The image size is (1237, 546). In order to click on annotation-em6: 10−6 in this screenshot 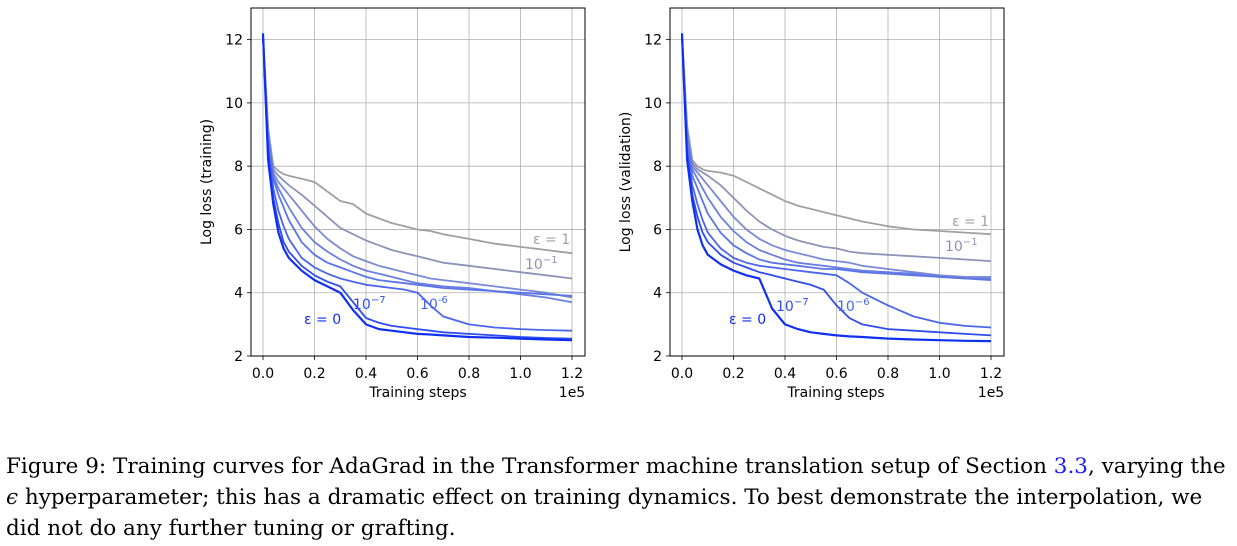, I will do `click(853, 306)`.